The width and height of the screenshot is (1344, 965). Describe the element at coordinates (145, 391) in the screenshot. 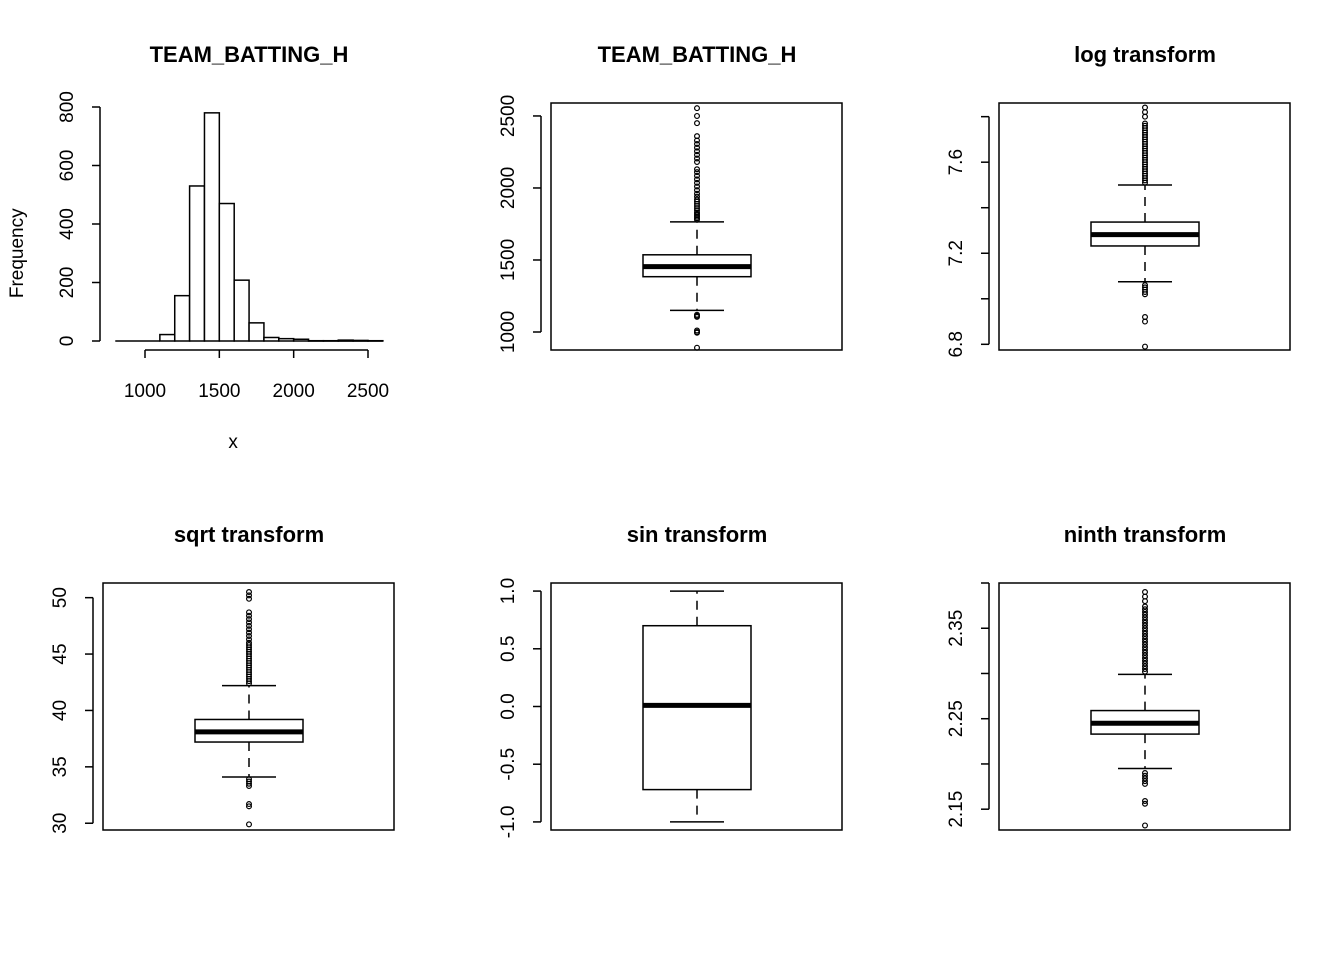

I see `x-tick-label: 1000` at that location.